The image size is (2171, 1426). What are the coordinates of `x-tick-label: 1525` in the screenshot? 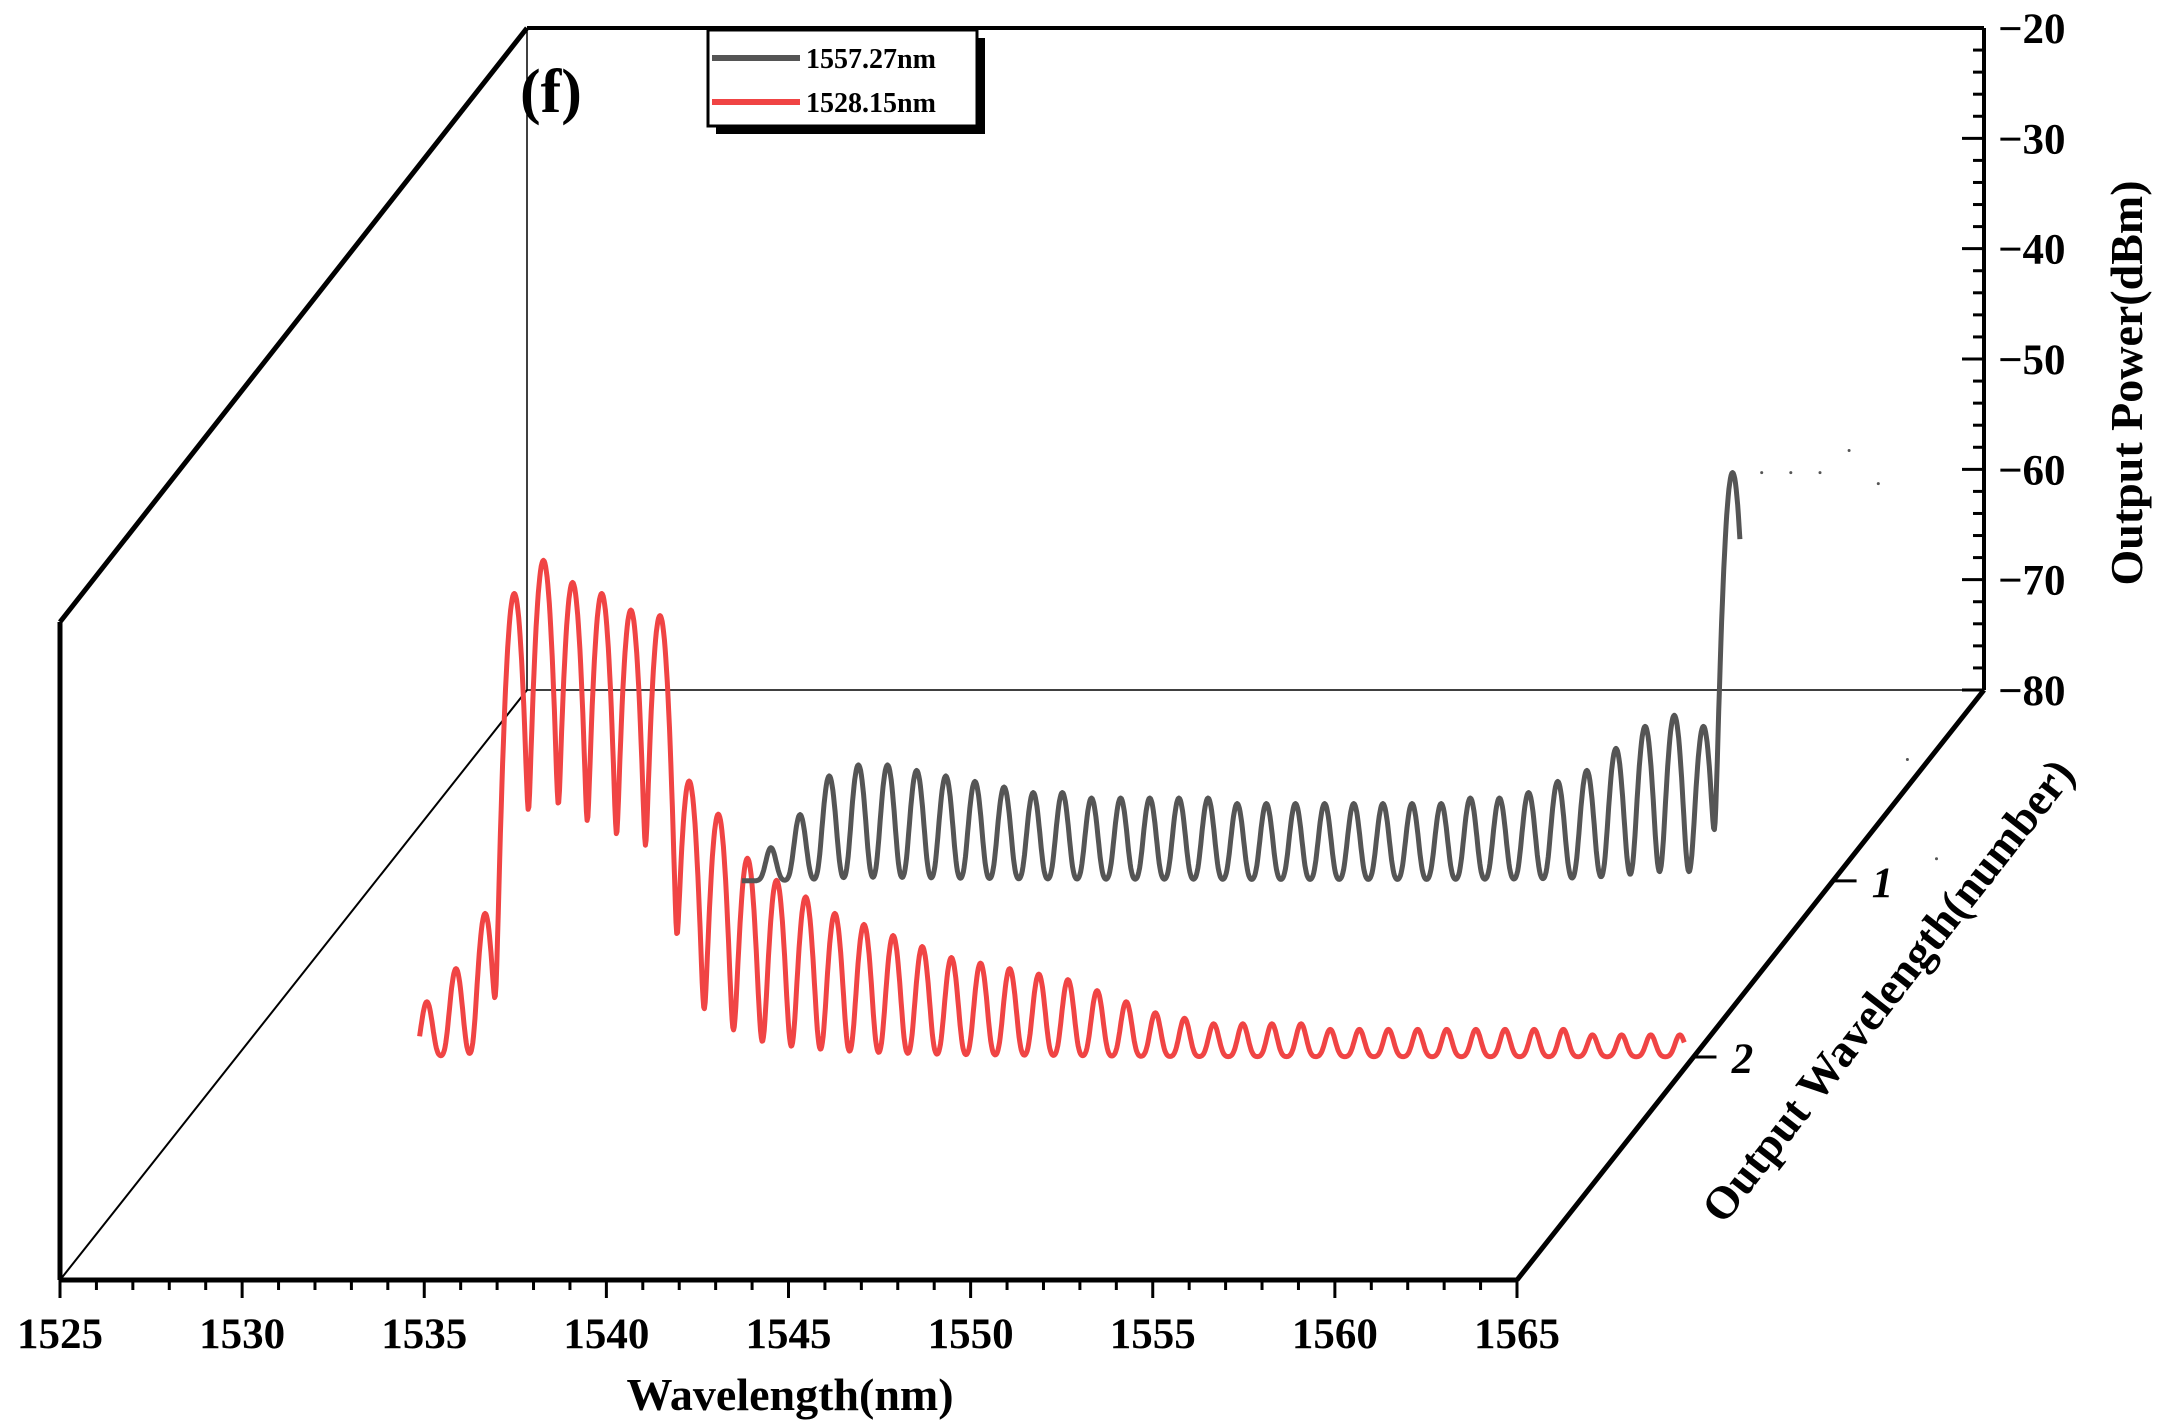 It's located at (60, 1334).